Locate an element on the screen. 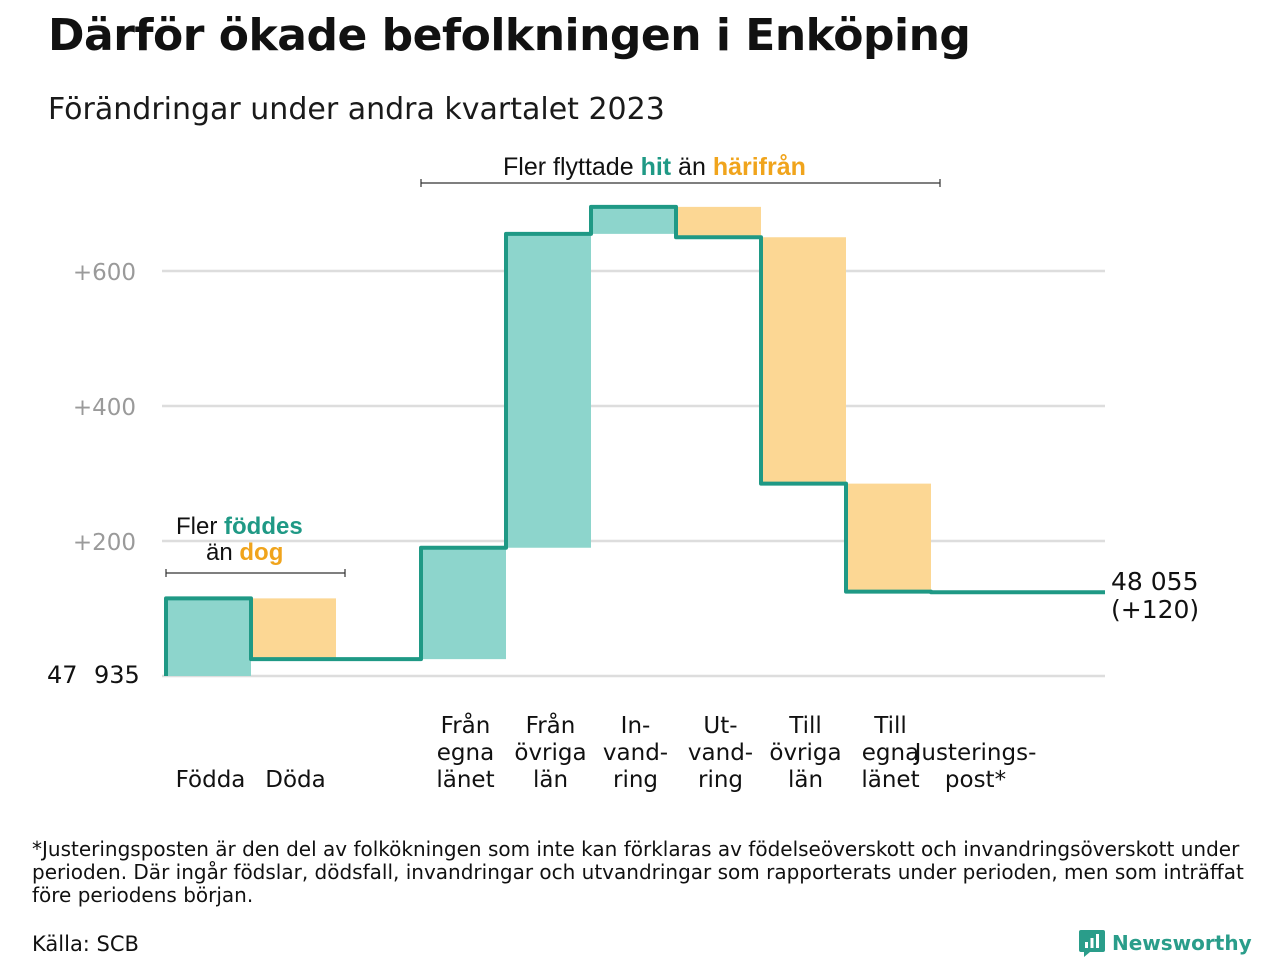  migration-annotation-mid: än is located at coordinates (692, 167).